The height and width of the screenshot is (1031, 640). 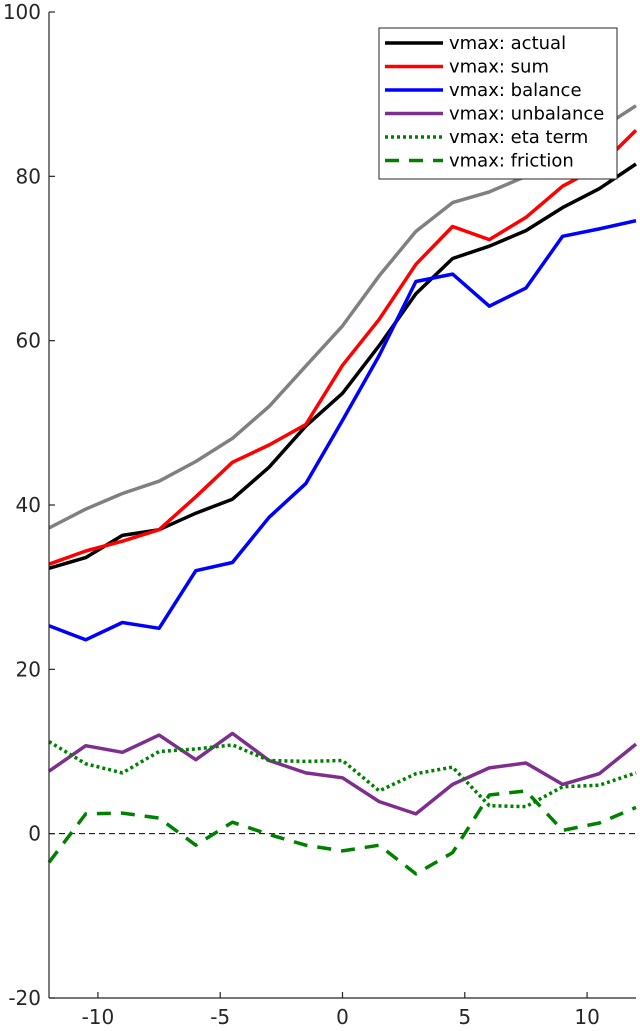 What do you see at coordinates (342, 1017) in the screenshot?
I see `x-tick-label: 0` at bounding box center [342, 1017].